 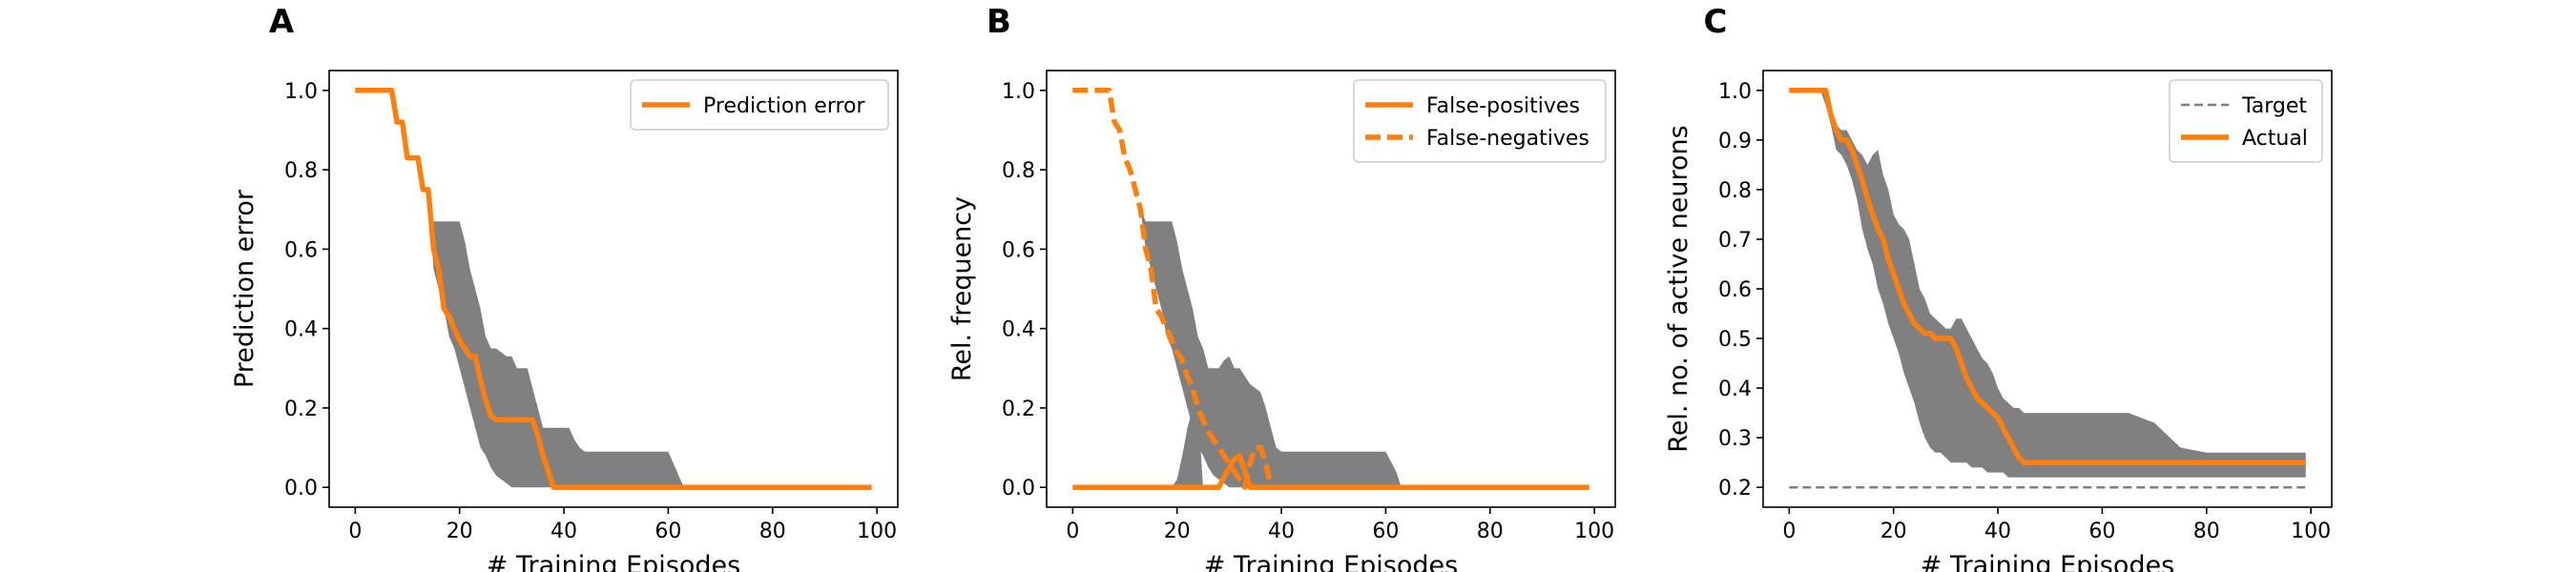 I want to click on legend-entry: Actual, so click(x=2275, y=139).